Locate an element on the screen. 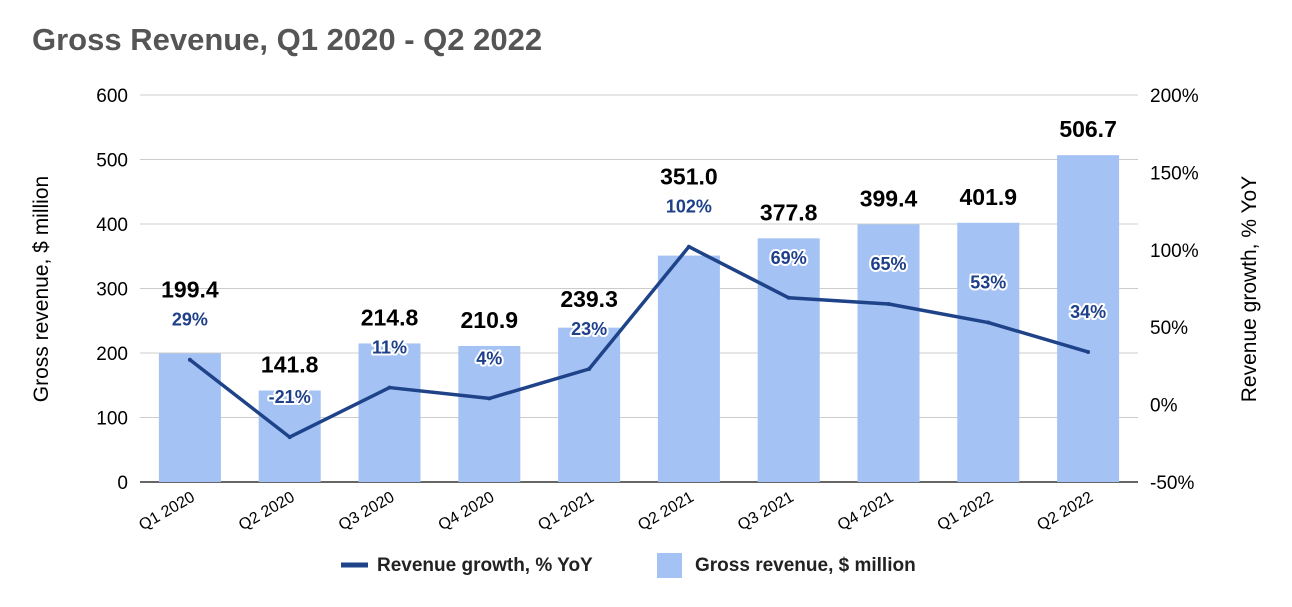  y-tick-label: 100 is located at coordinates (112, 419).